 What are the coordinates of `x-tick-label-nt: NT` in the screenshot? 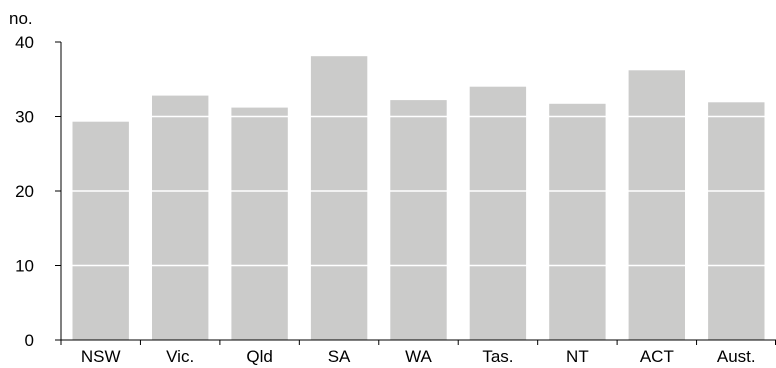 It's located at (577, 356).